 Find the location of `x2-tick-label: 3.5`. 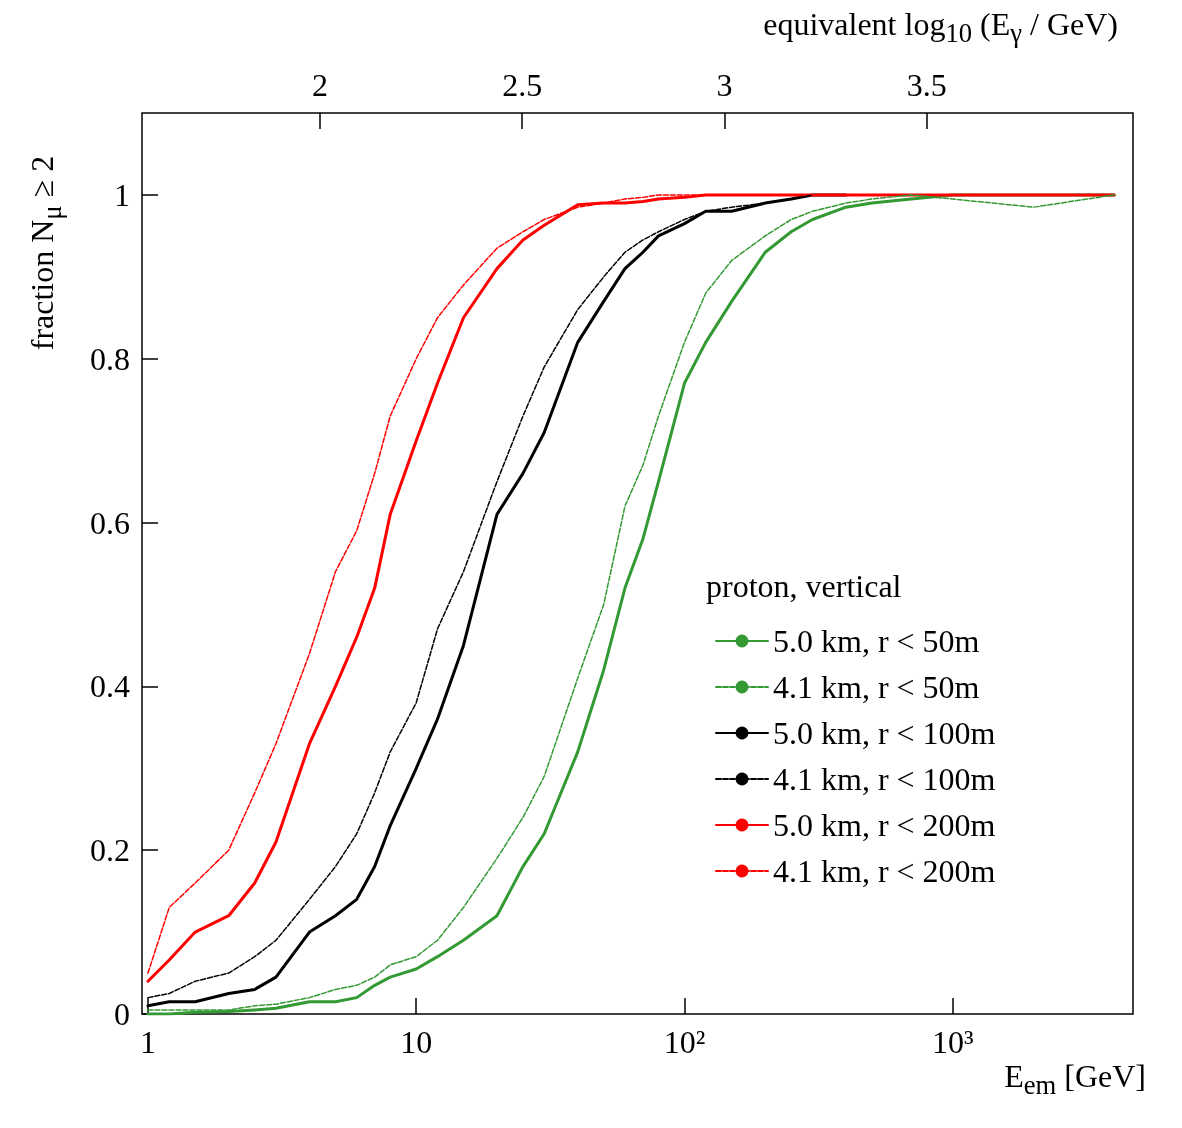

x2-tick-label: 3.5 is located at coordinates (926, 85).